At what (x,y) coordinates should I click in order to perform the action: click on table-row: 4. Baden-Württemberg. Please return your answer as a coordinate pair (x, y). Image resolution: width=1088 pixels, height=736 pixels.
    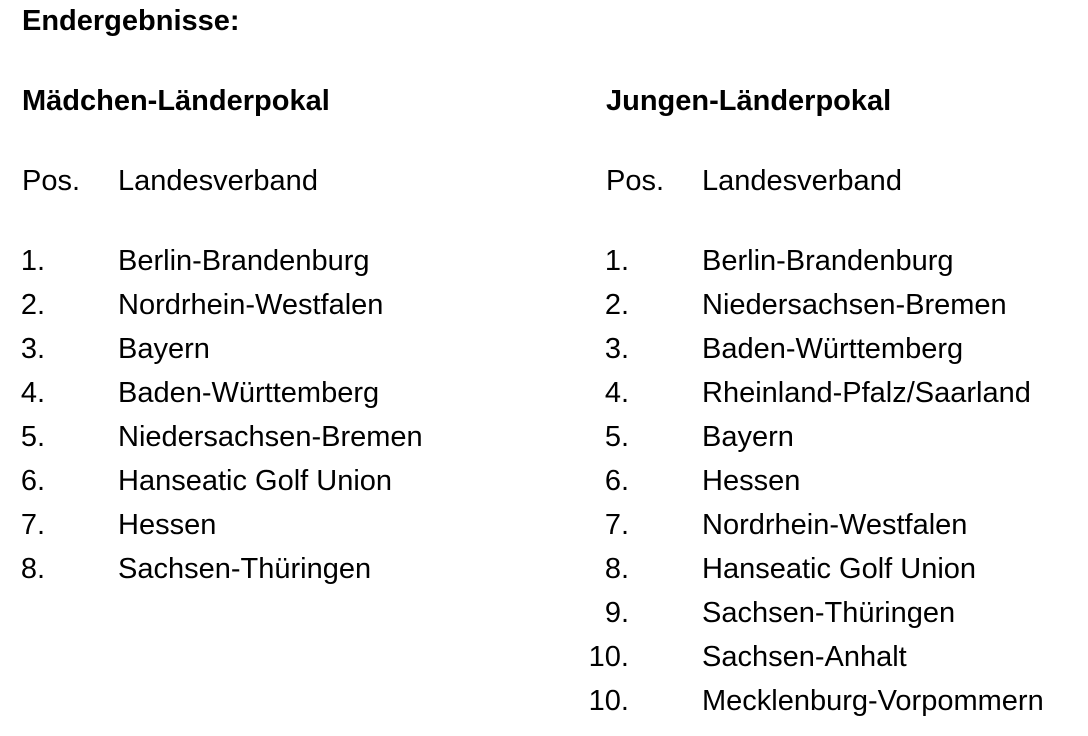
    Looking at the image, I should click on (280, 396).